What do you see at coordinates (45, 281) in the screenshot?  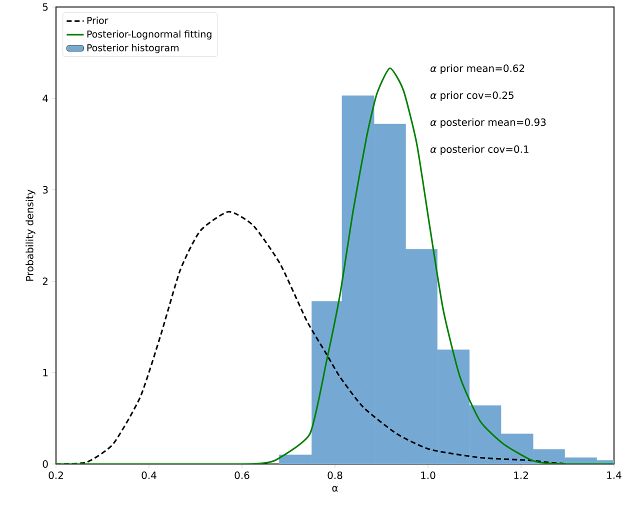 I see `y-tick-label: 2` at bounding box center [45, 281].